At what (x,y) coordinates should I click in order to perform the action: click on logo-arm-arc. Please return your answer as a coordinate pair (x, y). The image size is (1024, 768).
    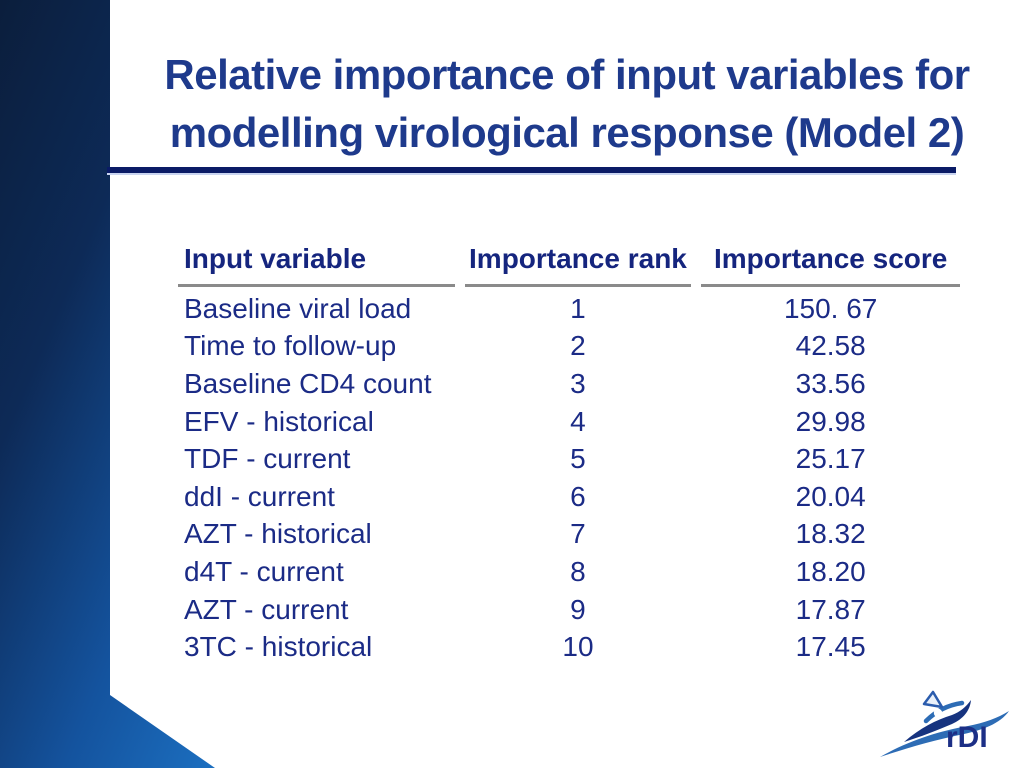
    Looking at the image, I should click on (944, 712).